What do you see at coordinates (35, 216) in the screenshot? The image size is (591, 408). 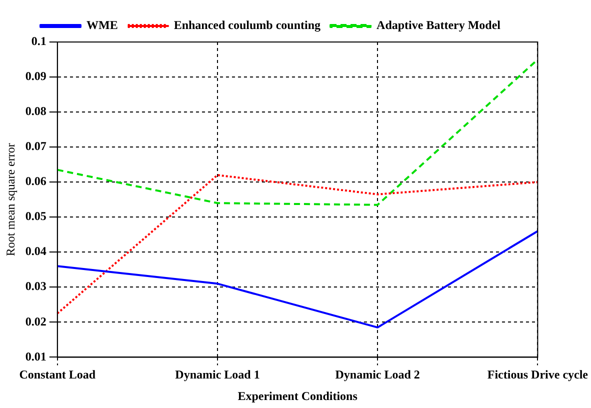 I see `y-tick-label: 0.05` at bounding box center [35, 216].